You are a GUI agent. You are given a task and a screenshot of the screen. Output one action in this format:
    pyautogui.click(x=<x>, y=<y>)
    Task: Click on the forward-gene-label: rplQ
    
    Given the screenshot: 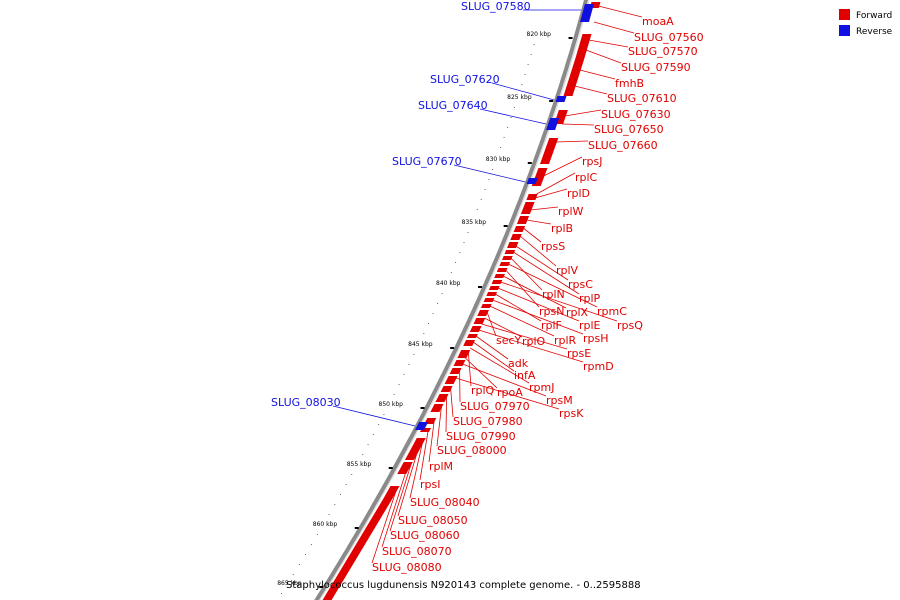 What is the action you would take?
    pyautogui.click(x=483, y=390)
    